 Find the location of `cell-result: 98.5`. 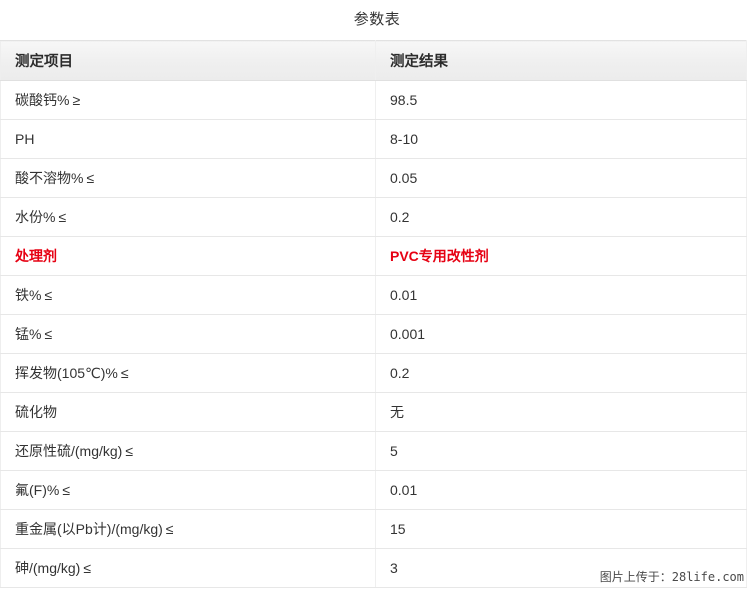

cell-result: 98.5 is located at coordinates (561, 100).